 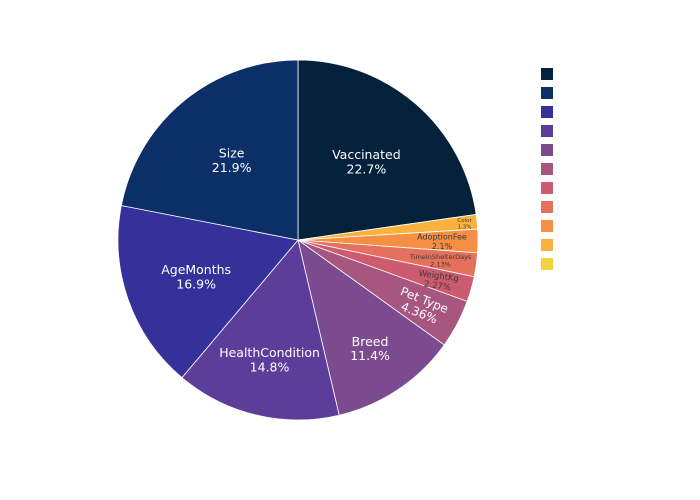 I want to click on slice-label: AgeMonths 16.9%, so click(x=196, y=276).